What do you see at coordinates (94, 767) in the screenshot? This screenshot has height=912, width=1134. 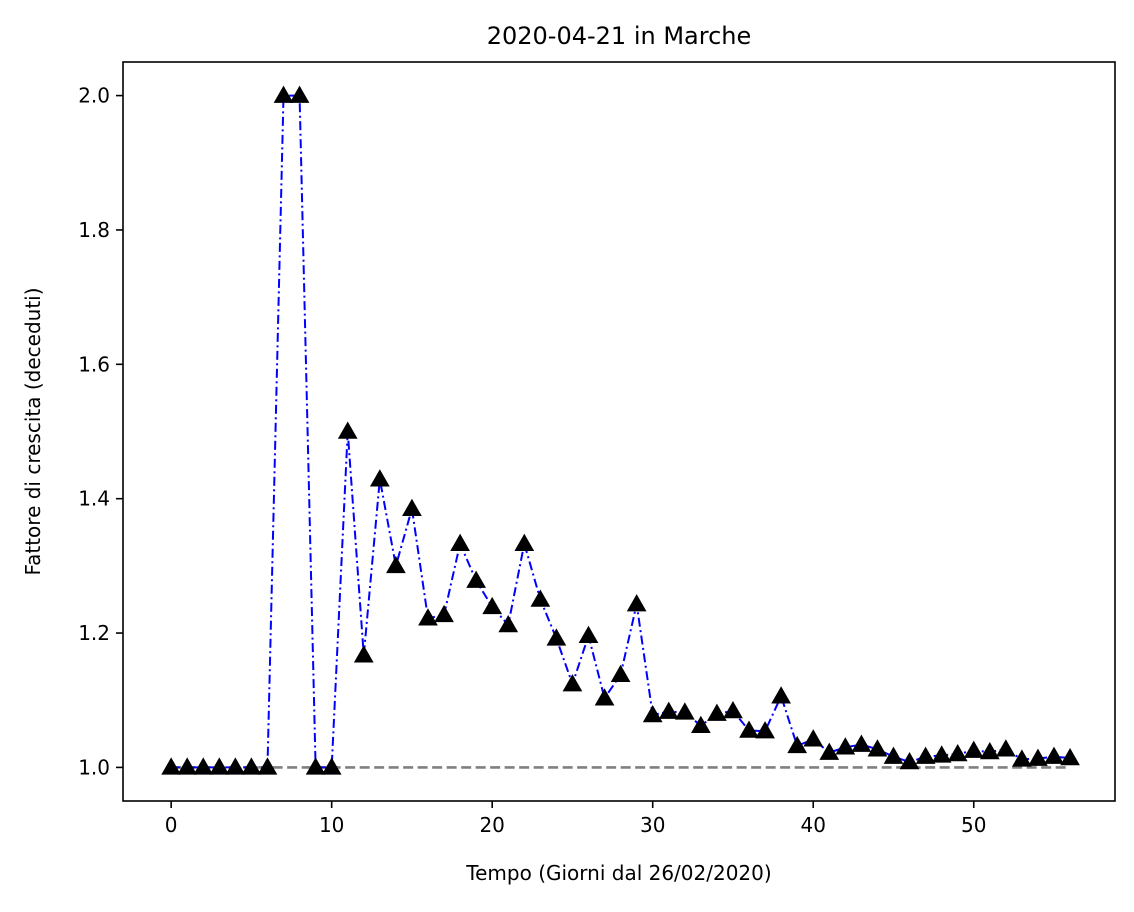 I see `y-tick-label: 1.0` at bounding box center [94, 767].